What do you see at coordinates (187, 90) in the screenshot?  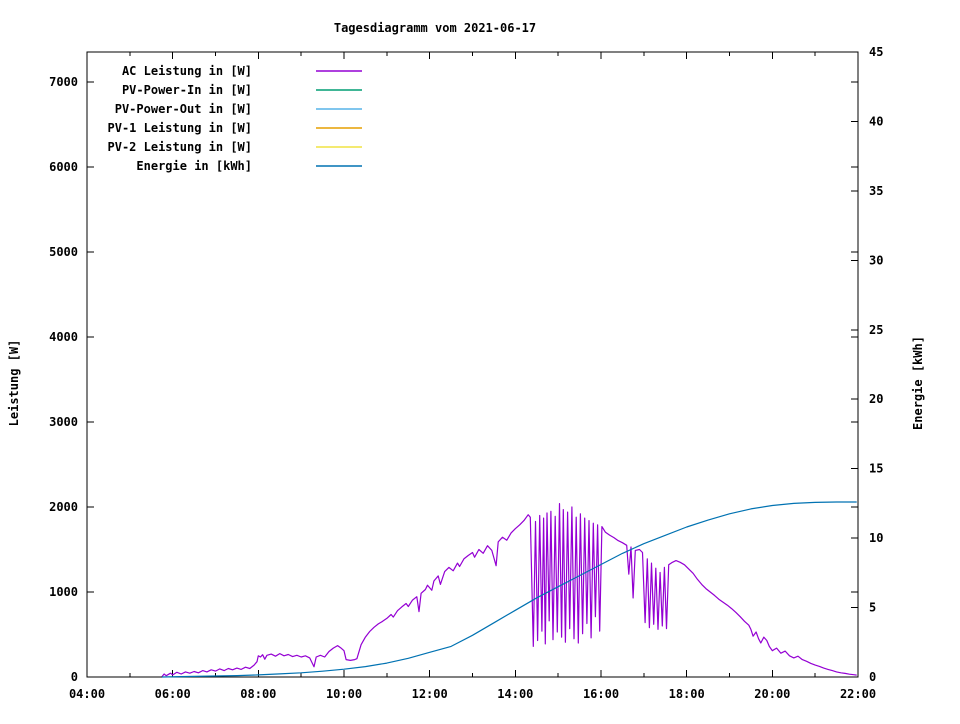 I see `legend-label-2: PV-Power-In in [W]` at bounding box center [187, 90].